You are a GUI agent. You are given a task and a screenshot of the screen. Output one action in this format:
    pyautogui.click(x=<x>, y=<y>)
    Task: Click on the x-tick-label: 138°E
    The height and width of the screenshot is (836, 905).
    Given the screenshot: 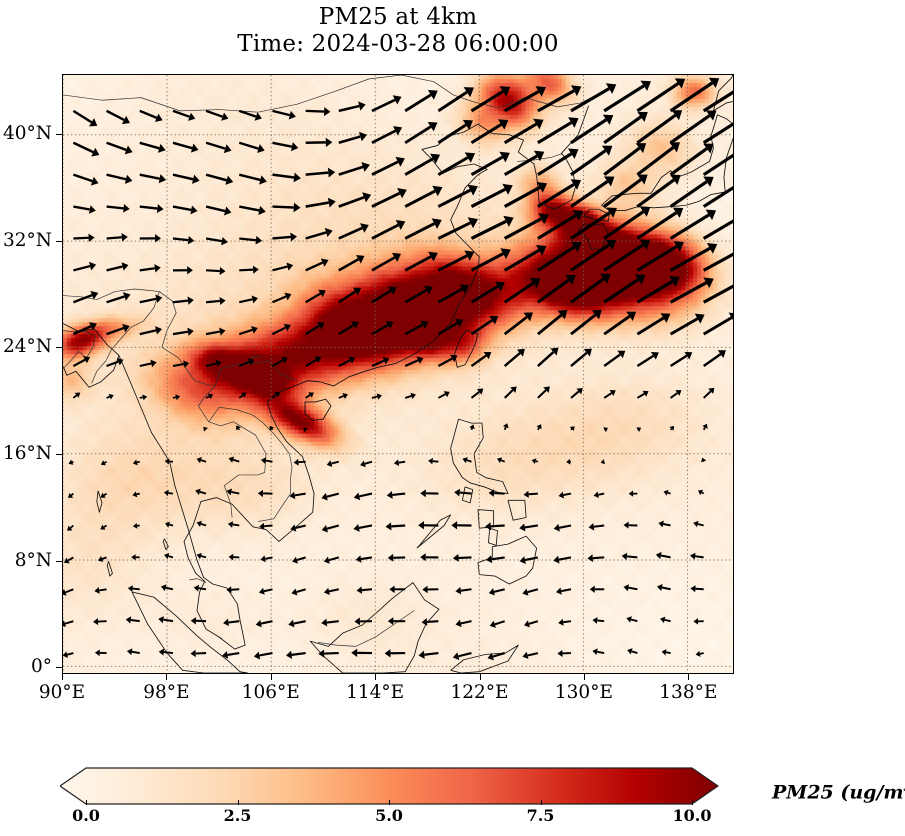 What is the action you would take?
    pyautogui.click(x=688, y=692)
    